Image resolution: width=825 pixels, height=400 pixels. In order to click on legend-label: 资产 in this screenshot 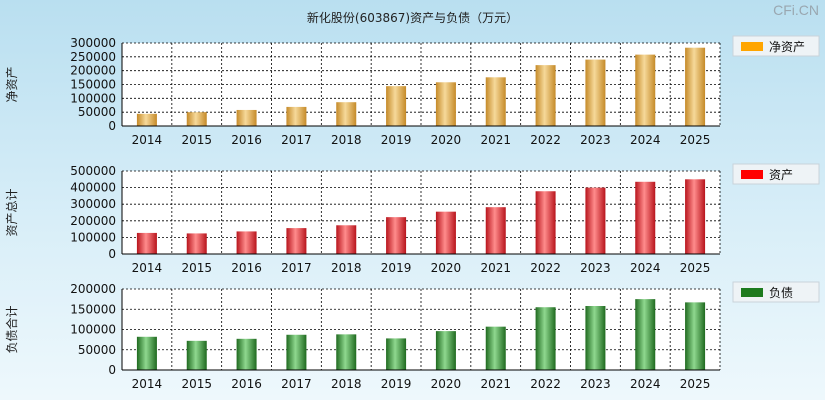, I will do `click(781, 175)`.